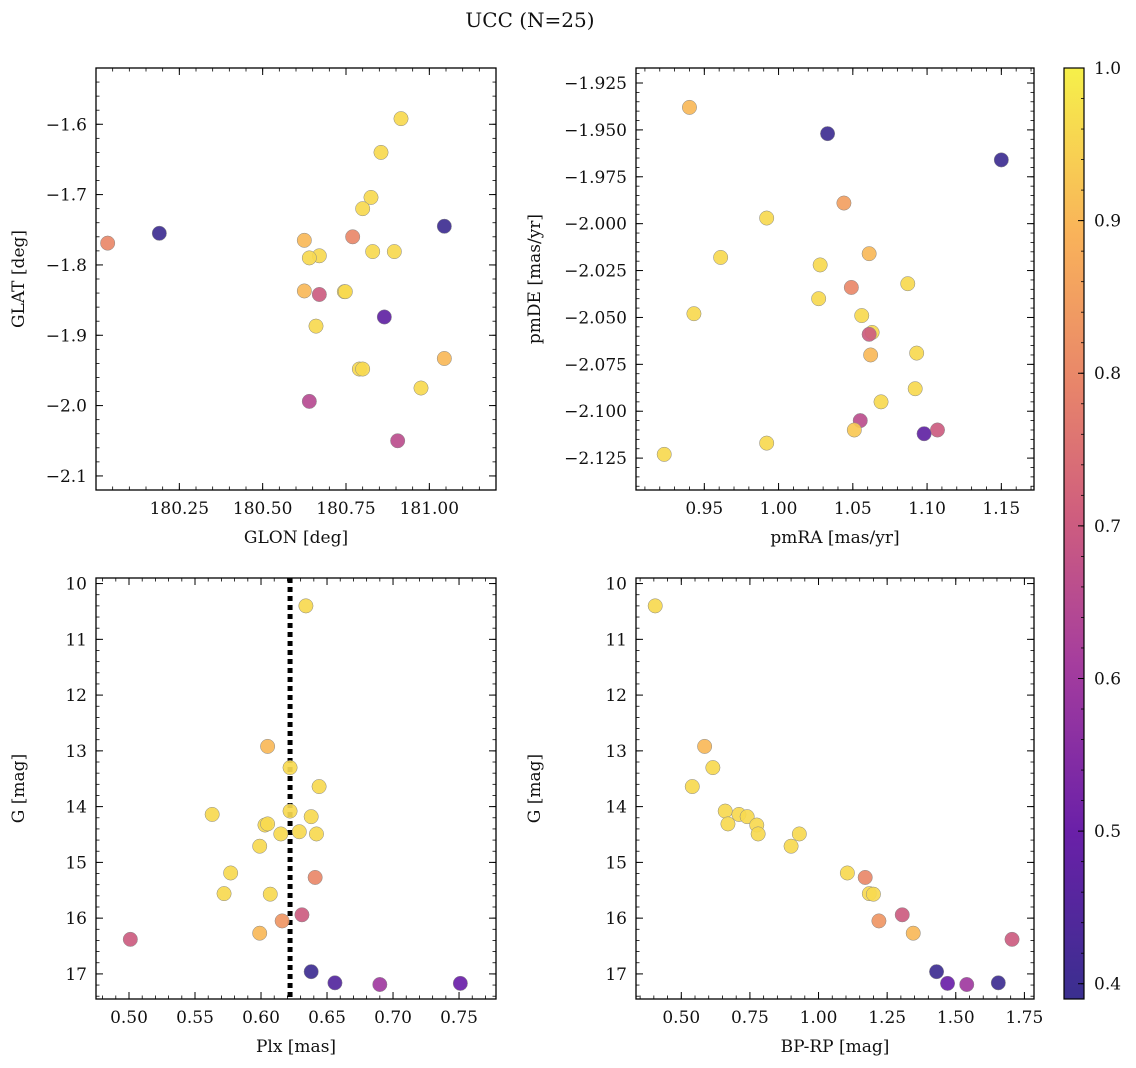 The height and width of the screenshot is (1068, 1136). What do you see at coordinates (819, 1018) in the screenshot?
I see `x-tick-label: 1.00` at bounding box center [819, 1018].